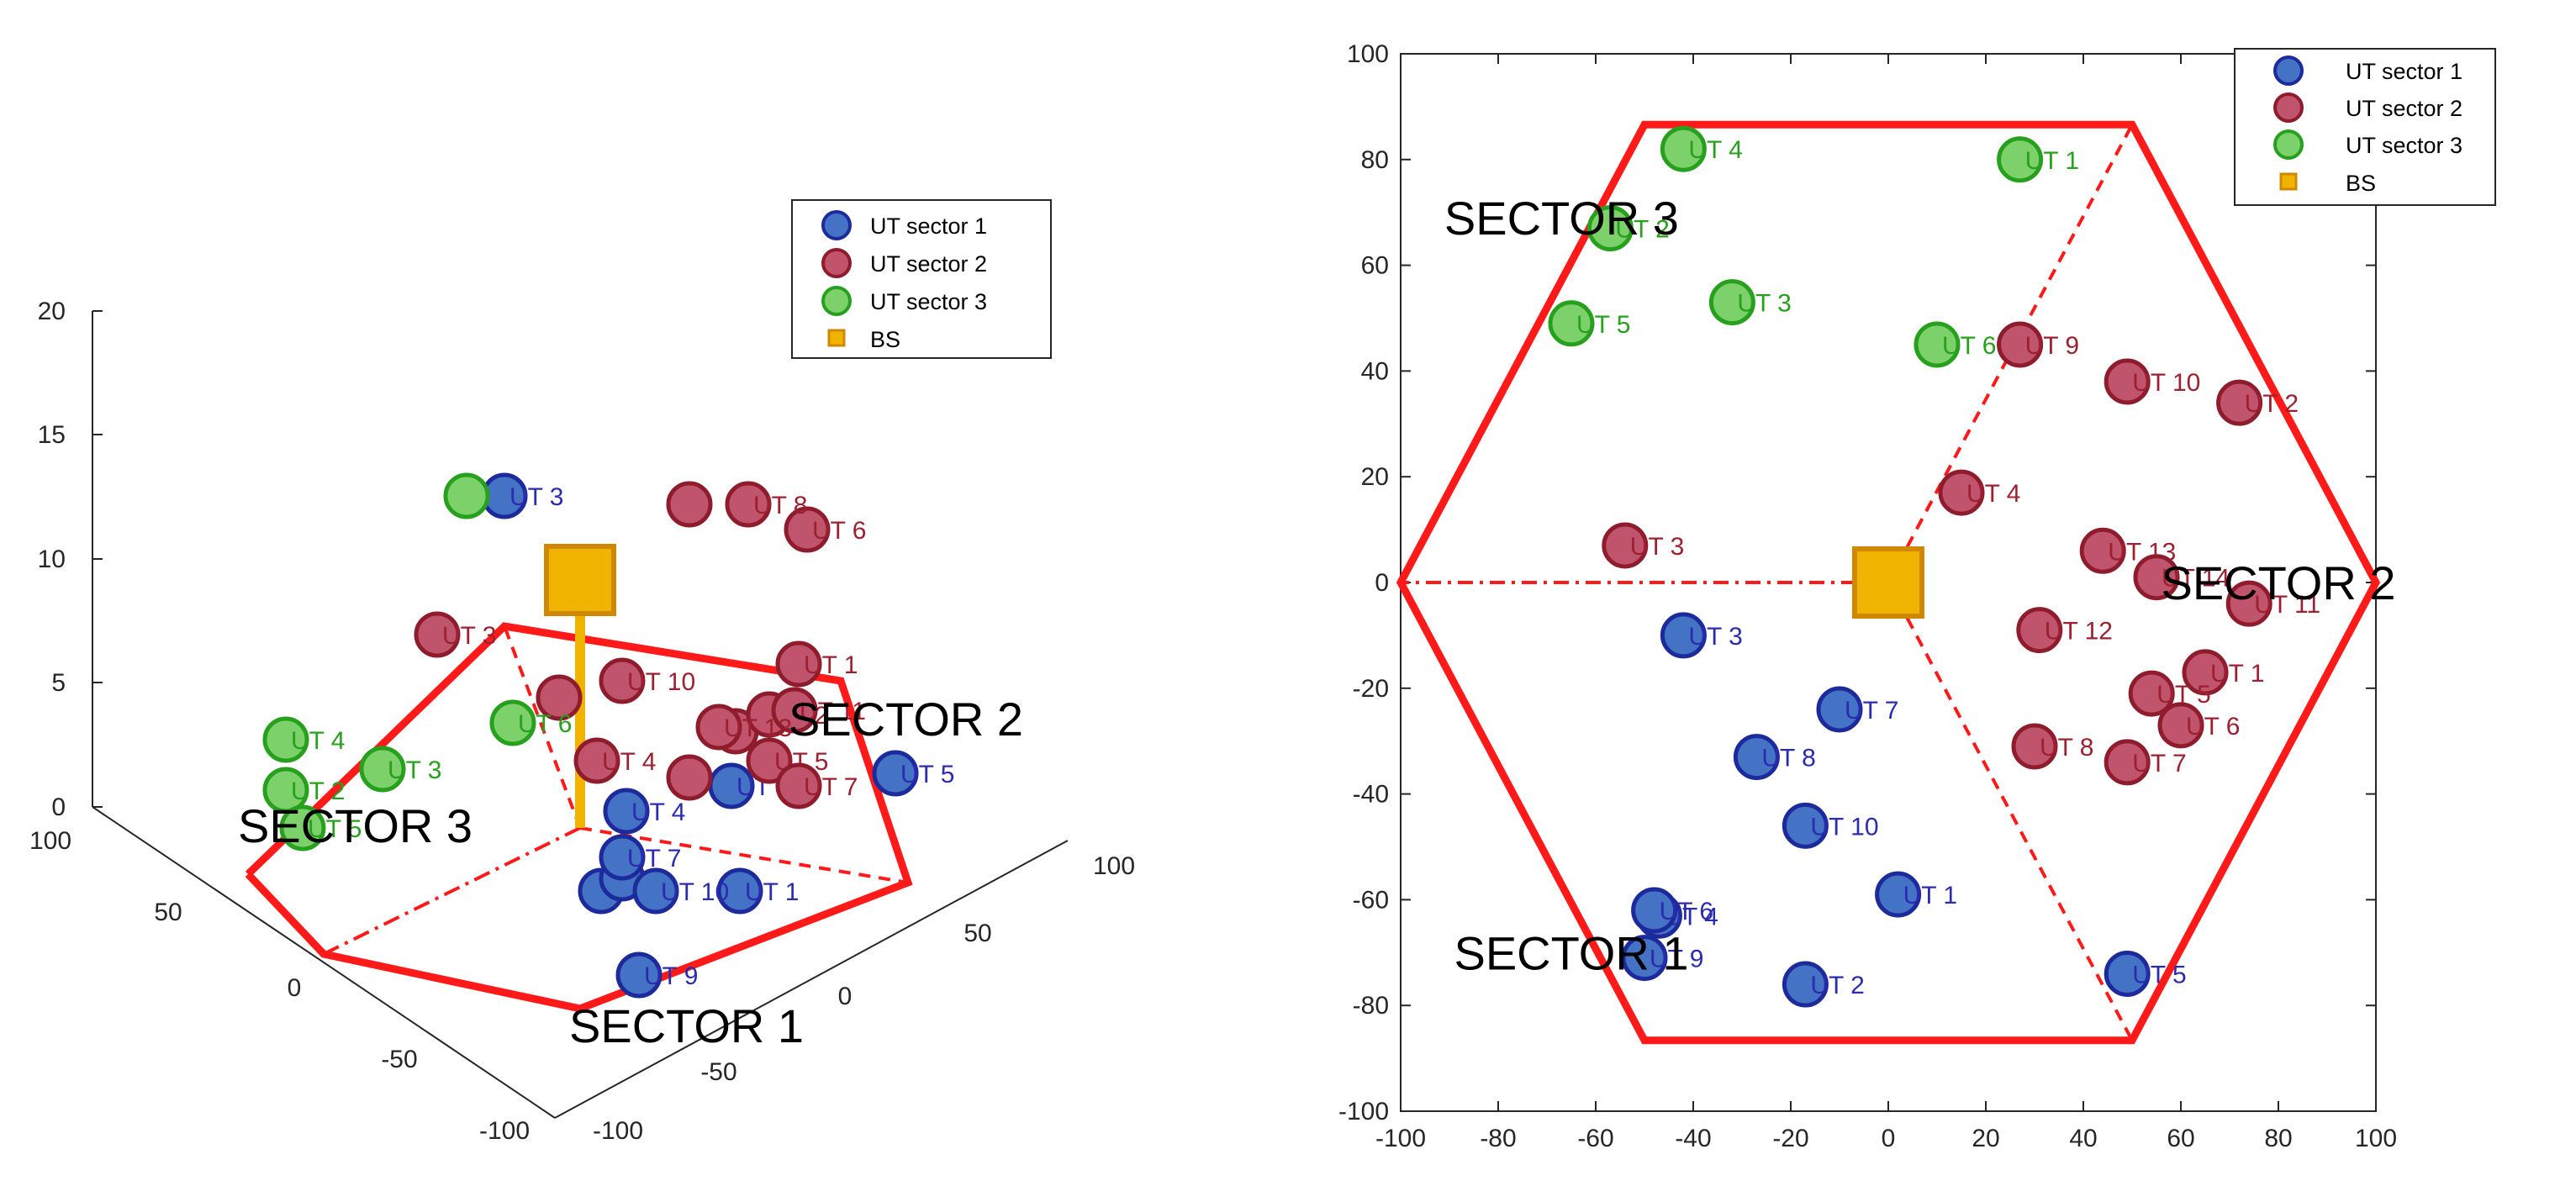 The height and width of the screenshot is (1186, 2576). I want to click on legend-3d-label-bs: BS, so click(885, 339).